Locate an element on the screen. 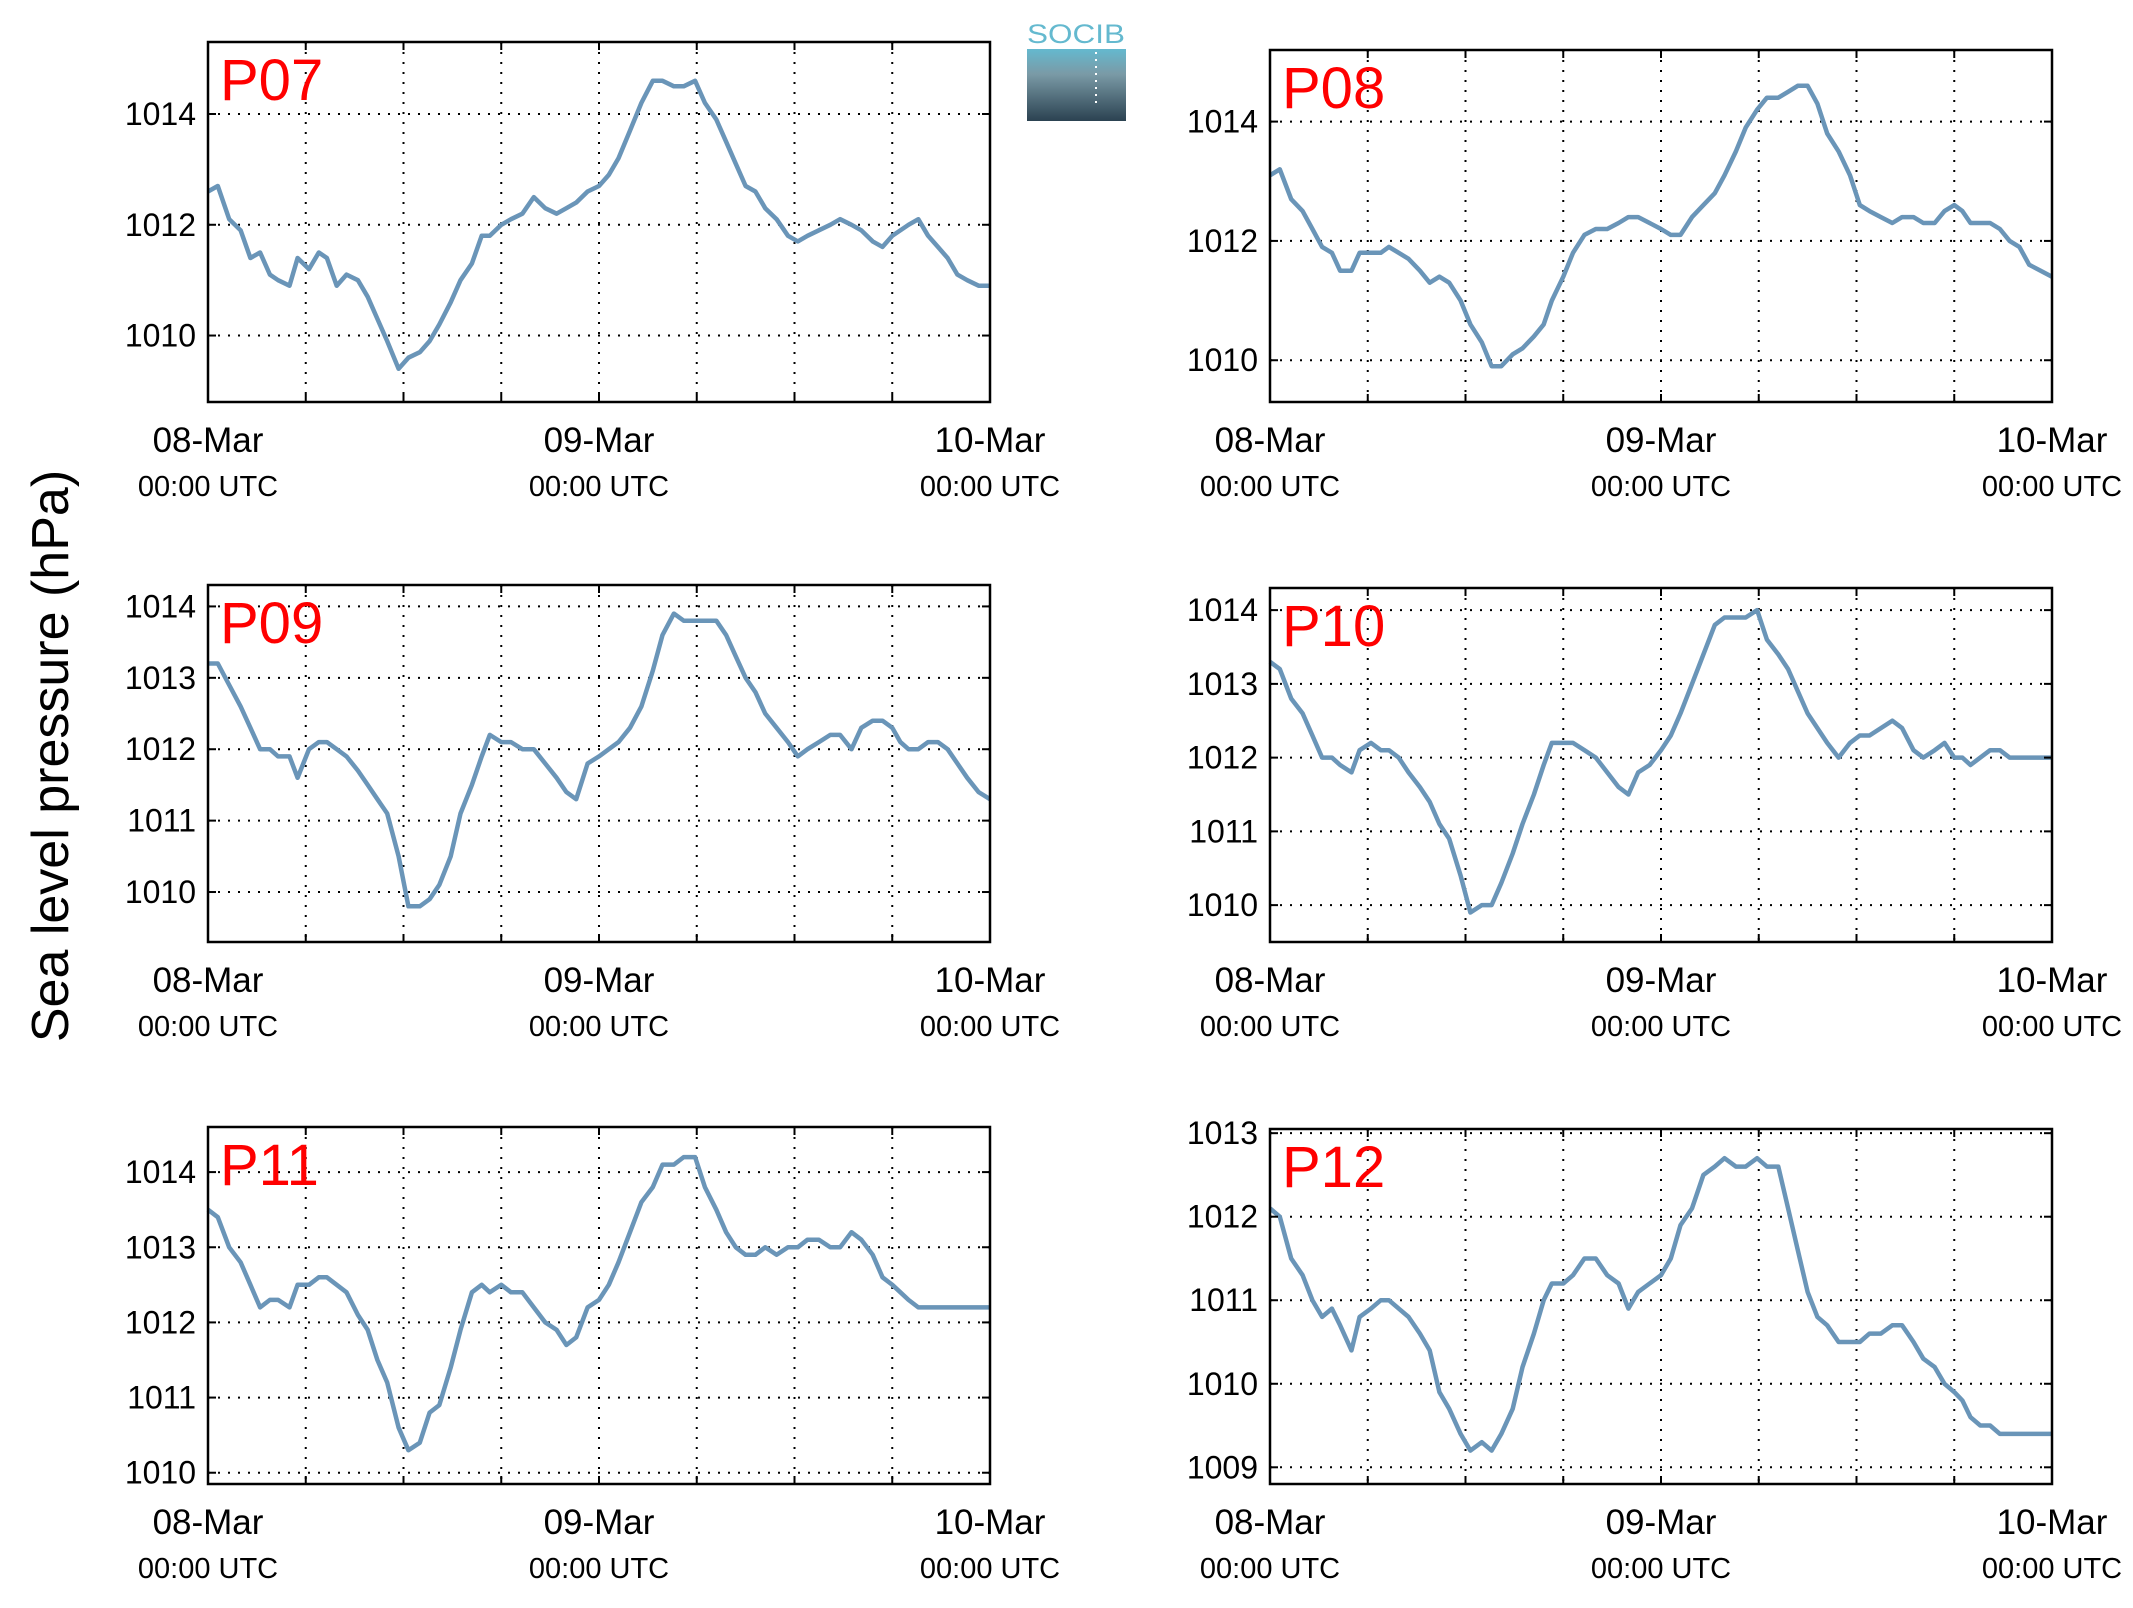 This screenshot has width=2133, height=1608. socib-logo: SOCIB is located at coordinates (1076, 70).